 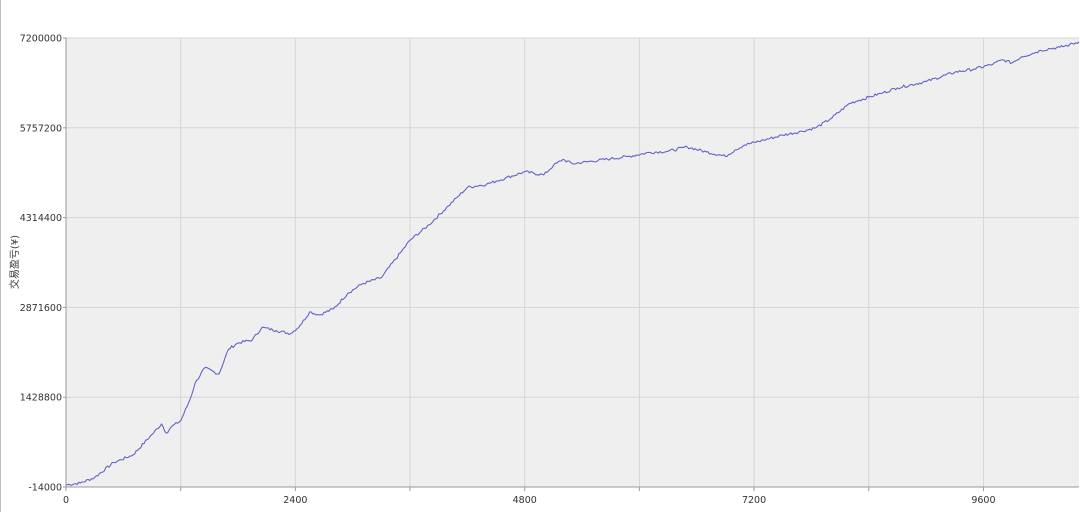 I want to click on x-tick-label: 0, so click(x=66, y=500).